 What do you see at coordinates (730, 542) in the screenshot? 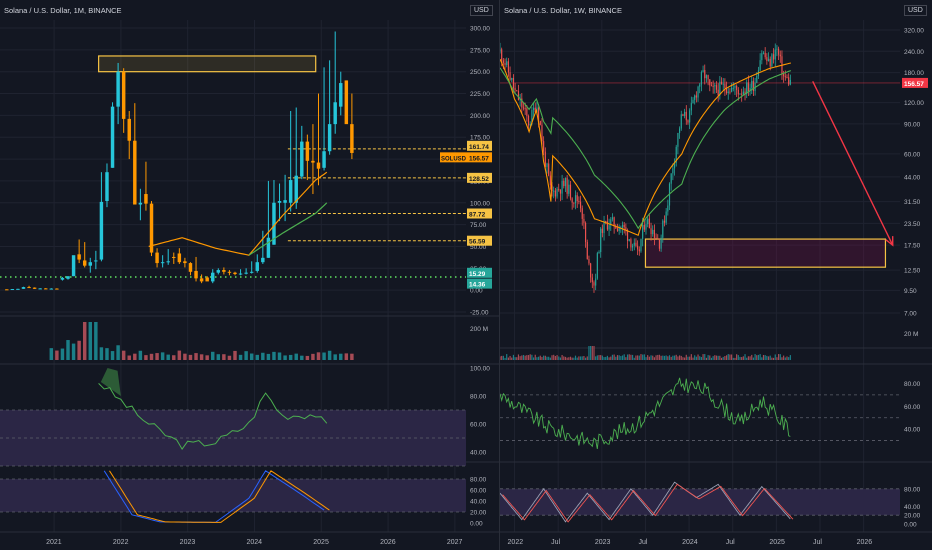
I see `time-axis-label: Jul` at bounding box center [730, 542].